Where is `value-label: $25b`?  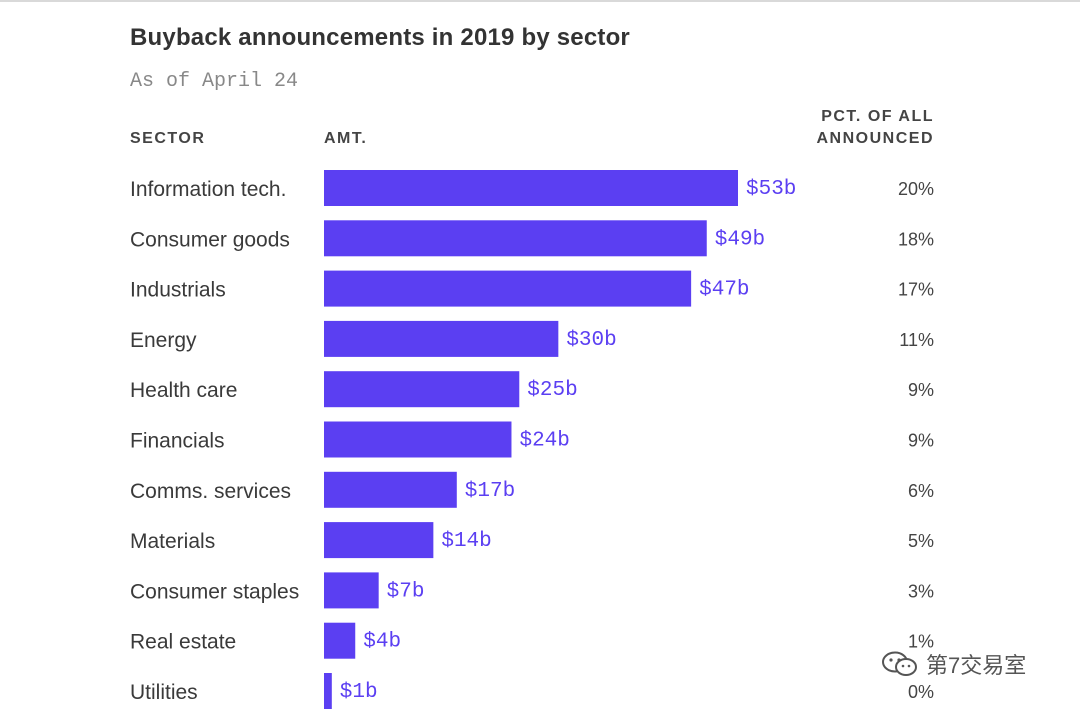
value-label: $25b is located at coordinates (552, 390).